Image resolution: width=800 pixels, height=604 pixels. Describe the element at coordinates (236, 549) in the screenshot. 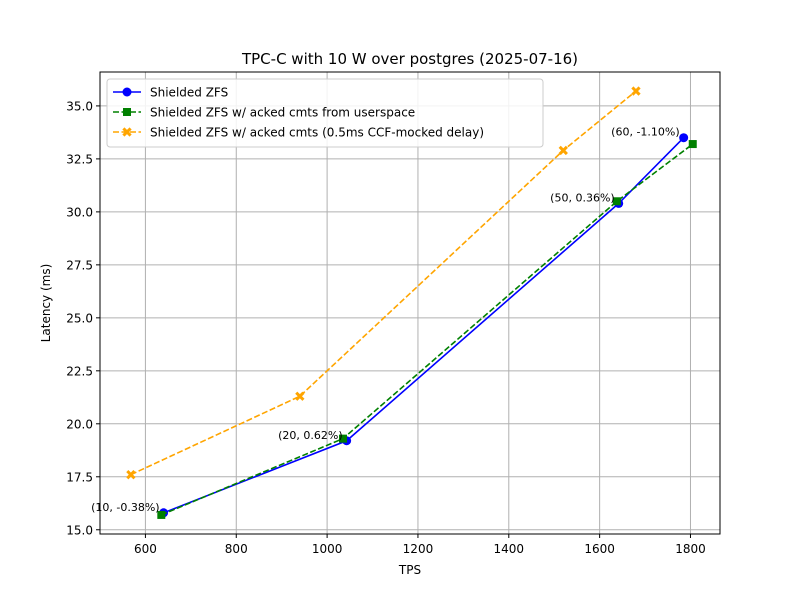

I see `x-tick-label: 800` at that location.